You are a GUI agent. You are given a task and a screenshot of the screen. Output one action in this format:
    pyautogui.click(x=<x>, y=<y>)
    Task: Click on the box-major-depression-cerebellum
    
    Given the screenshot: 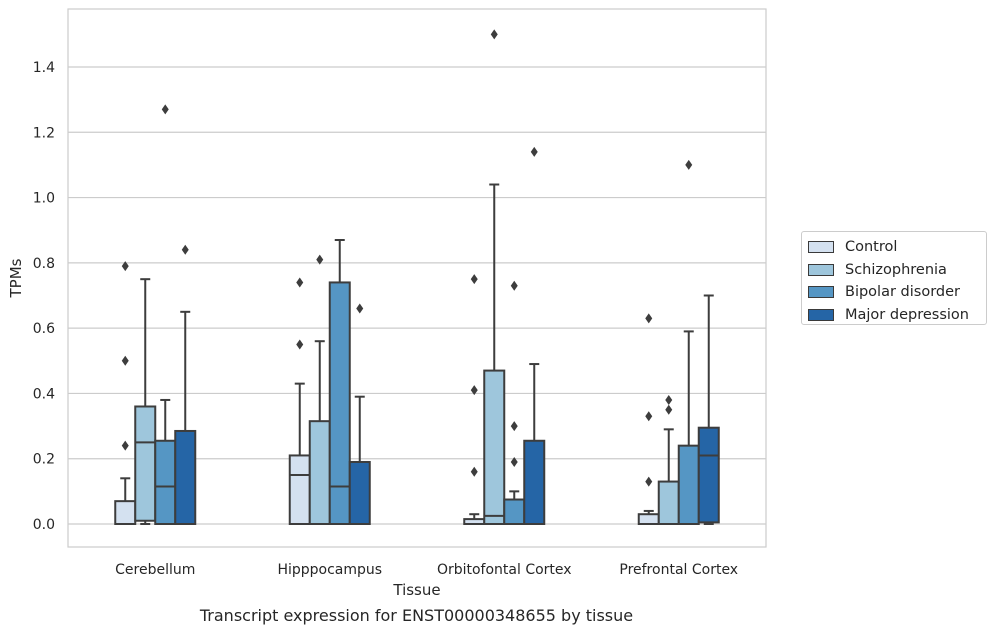 What is the action you would take?
    pyautogui.click(x=185, y=385)
    